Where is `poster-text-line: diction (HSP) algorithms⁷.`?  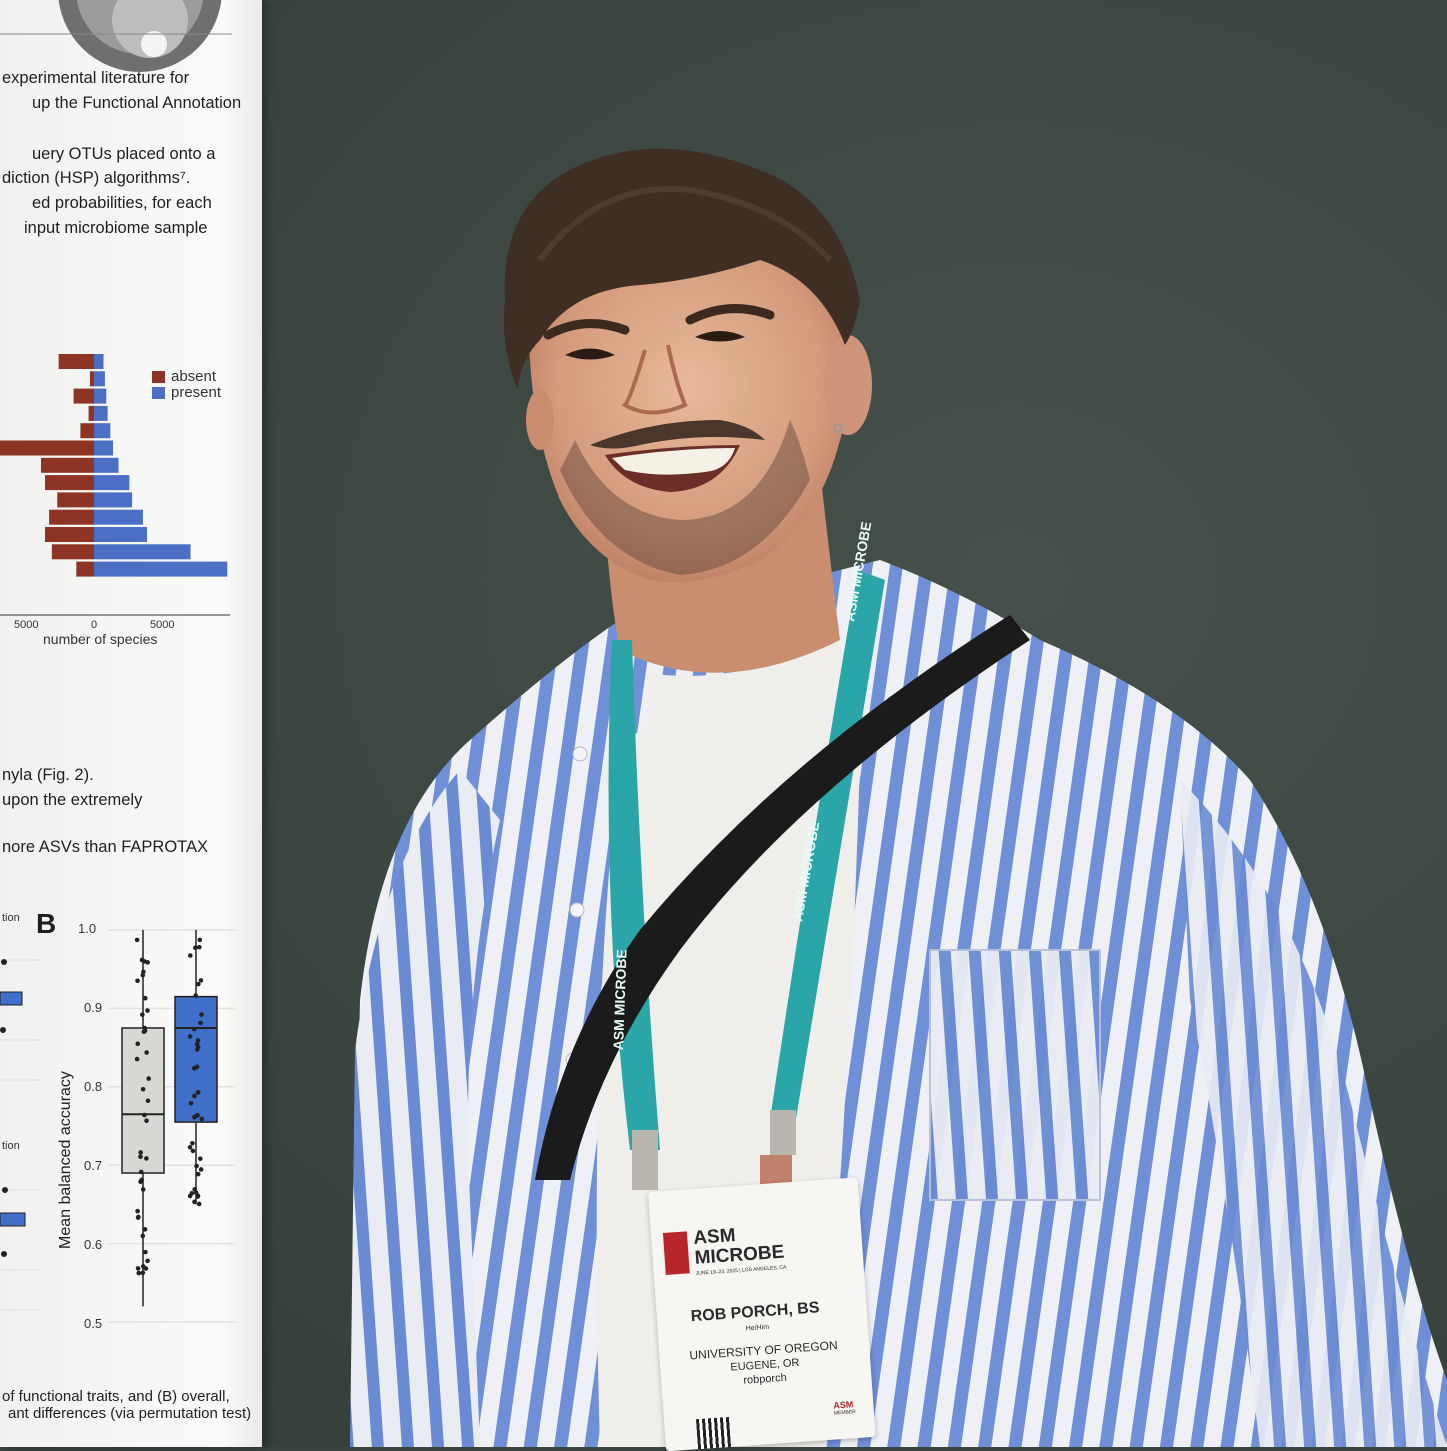
poster-text-line: diction (HSP) algorithms⁷. is located at coordinates (96, 178).